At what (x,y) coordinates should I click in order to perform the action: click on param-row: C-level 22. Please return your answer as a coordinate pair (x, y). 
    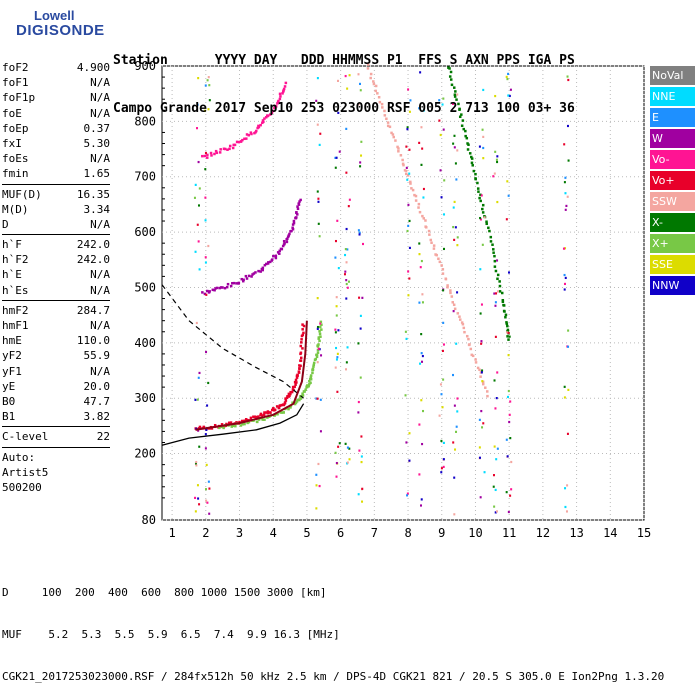
    Looking at the image, I should click on (56, 436).